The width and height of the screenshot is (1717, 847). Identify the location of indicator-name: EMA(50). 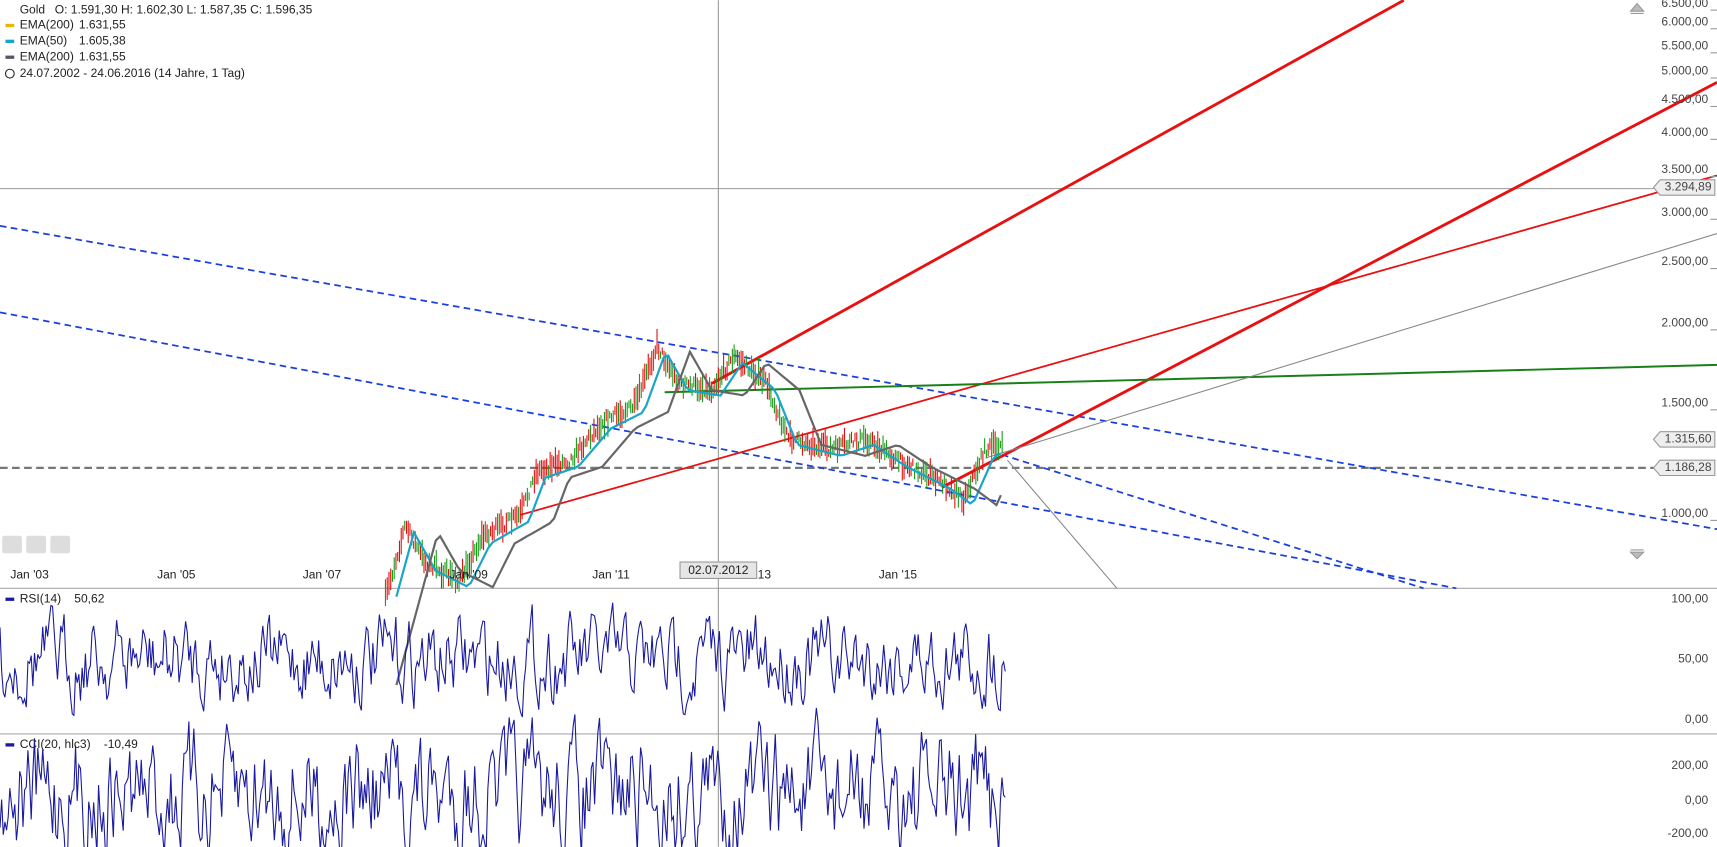
(43, 41).